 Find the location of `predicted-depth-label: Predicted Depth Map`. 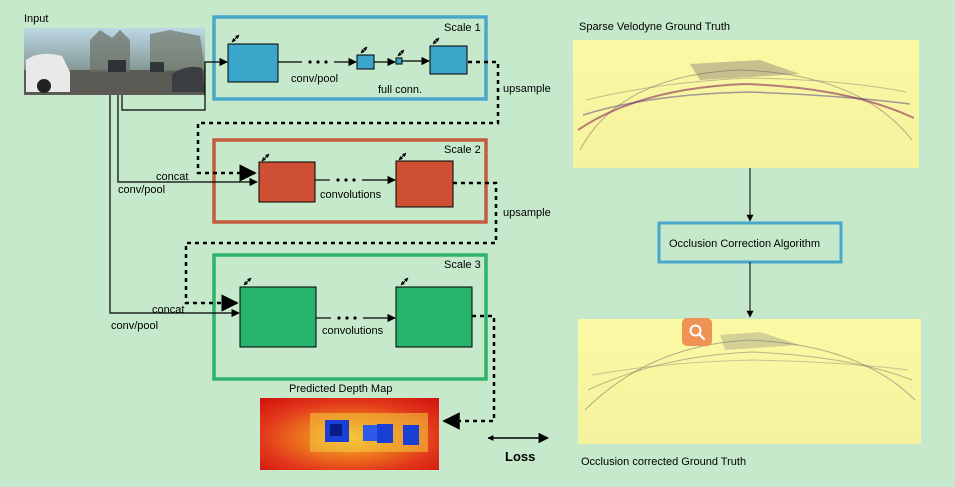

predicted-depth-label: Predicted Depth Map is located at coordinates (340, 389).